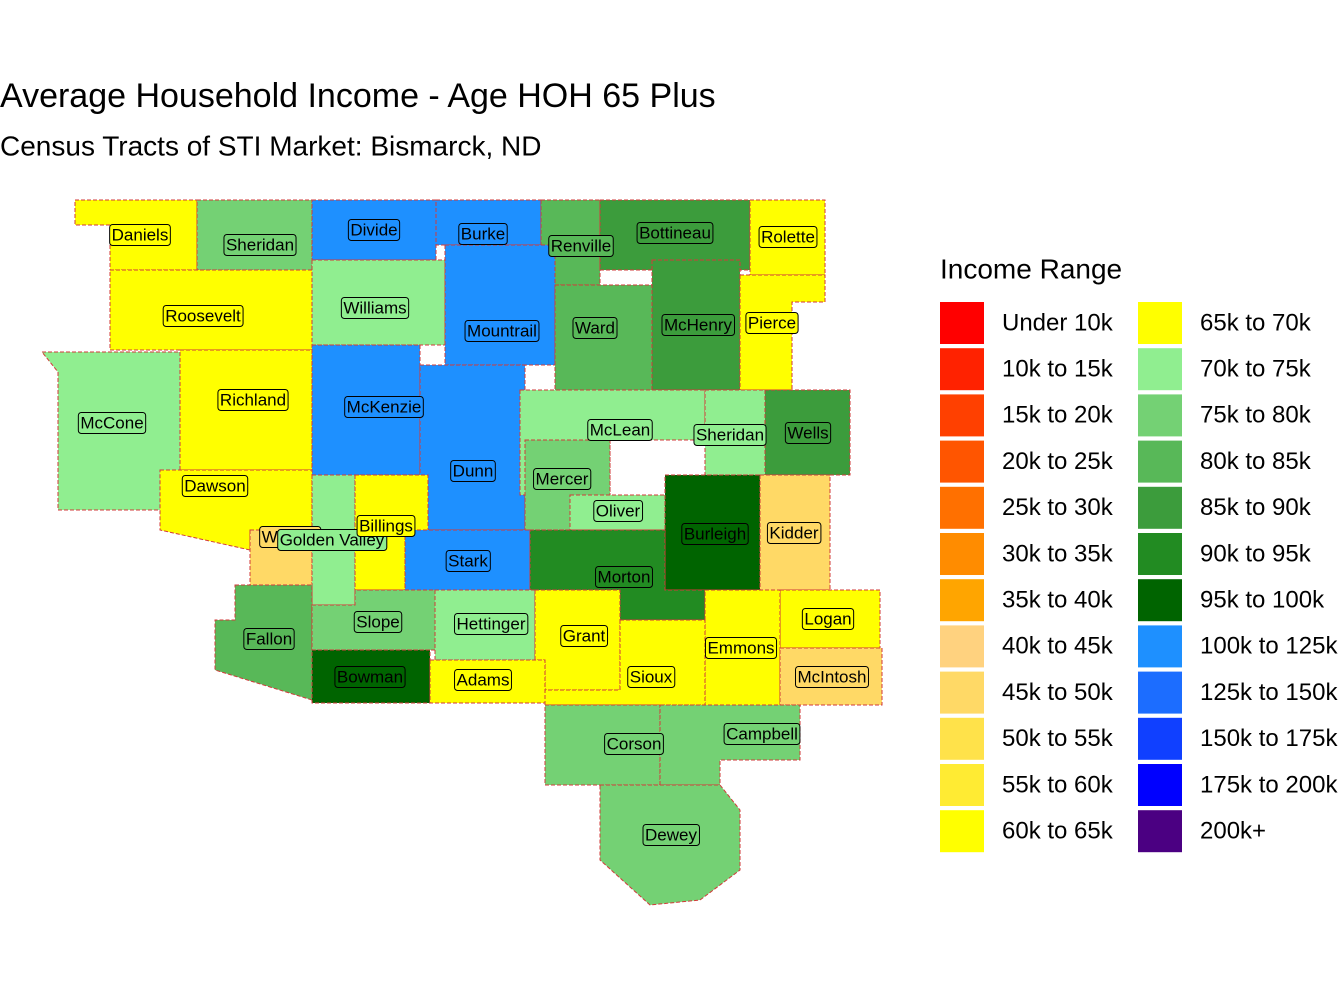  I want to click on county-label: McKenzie, so click(384, 406).